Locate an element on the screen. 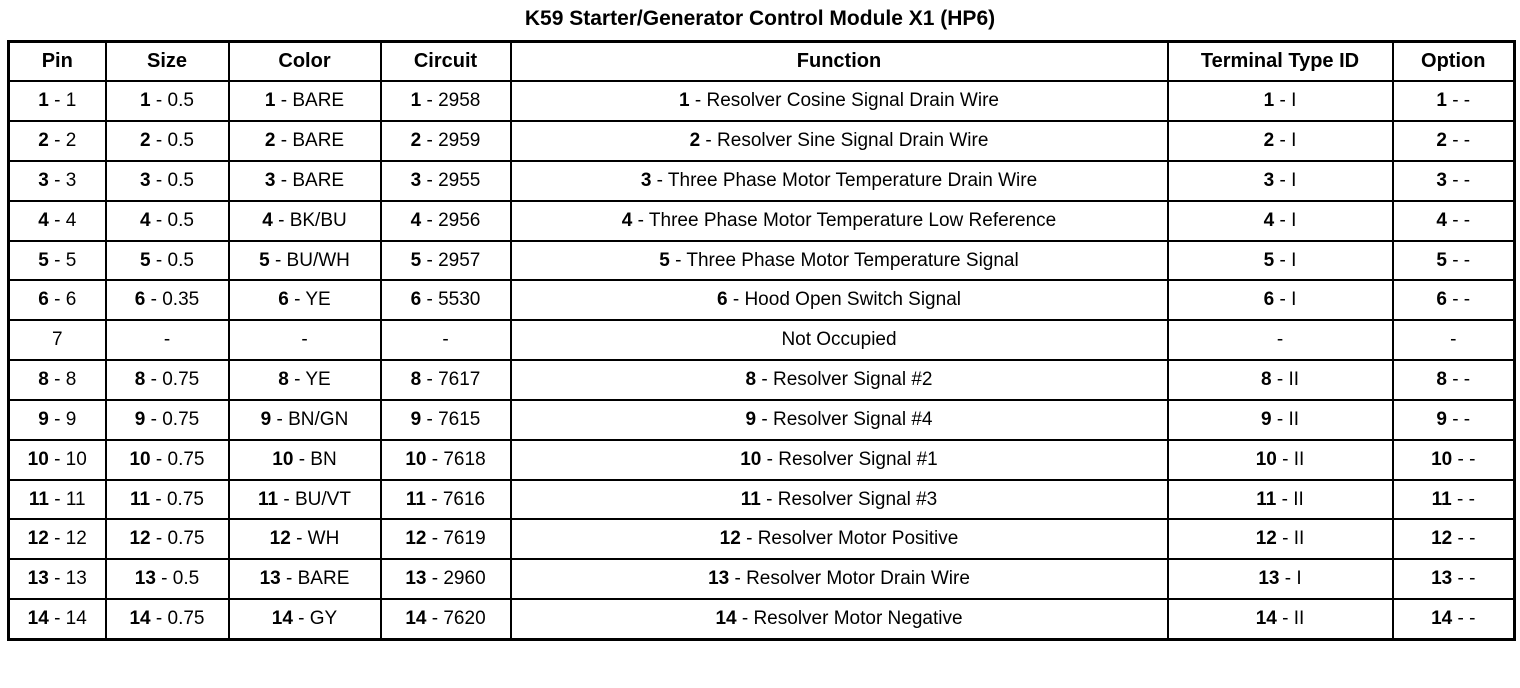 Image resolution: width=1520 pixels, height=688 pixels. table-cell: 14 - 7620 is located at coordinates (445, 619).